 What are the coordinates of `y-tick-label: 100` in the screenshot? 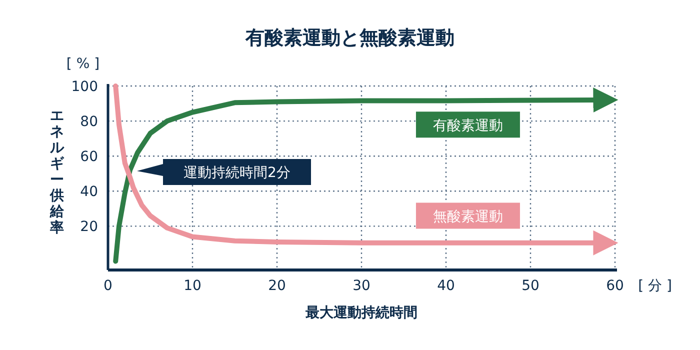 It's located at (84, 87).